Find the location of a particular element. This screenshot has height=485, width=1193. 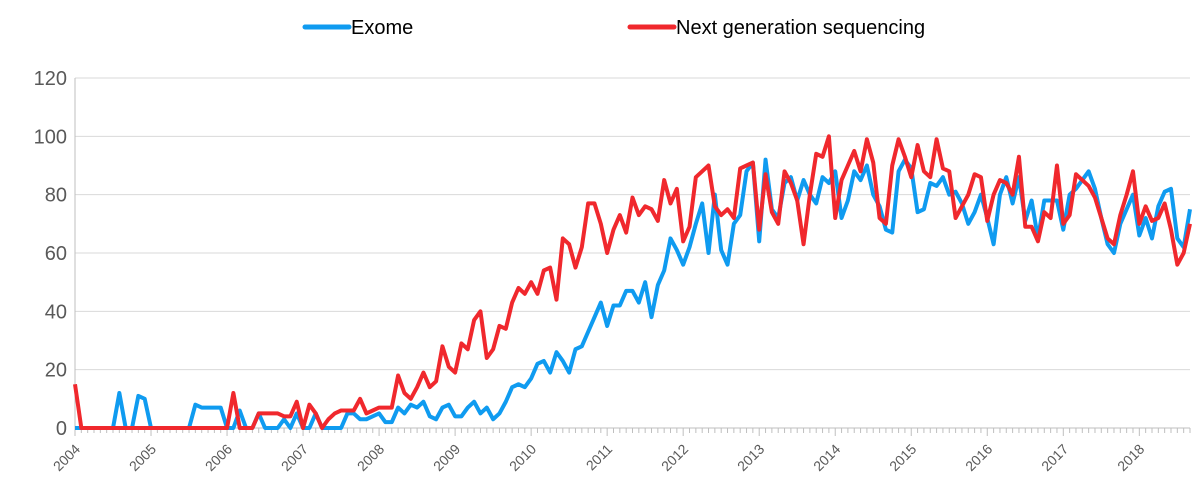

legend: Exome Next generation sequencing is located at coordinates (613, 28).